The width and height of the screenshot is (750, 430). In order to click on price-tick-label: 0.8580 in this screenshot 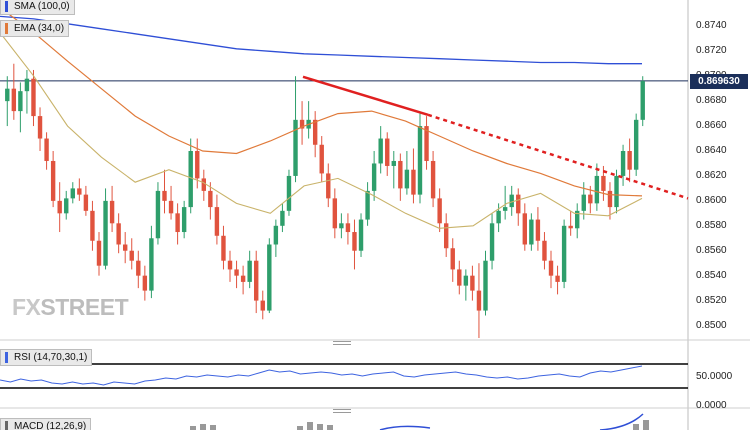, I will do `click(711, 225)`.